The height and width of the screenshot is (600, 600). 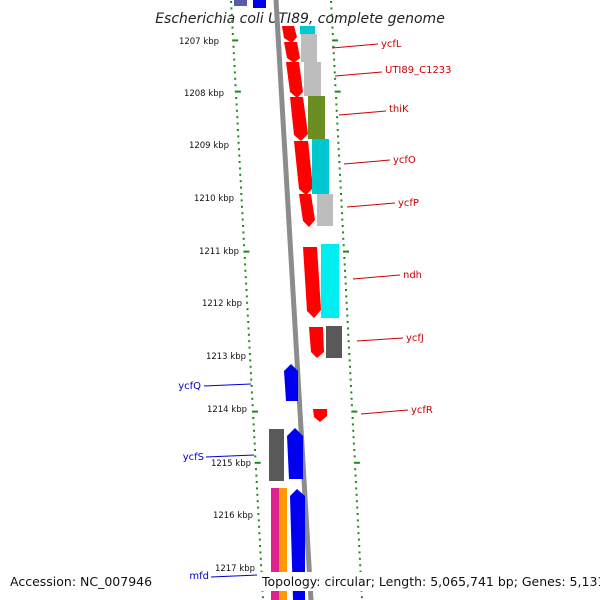 I want to click on gene-ndh-red, so click(x=312, y=282).